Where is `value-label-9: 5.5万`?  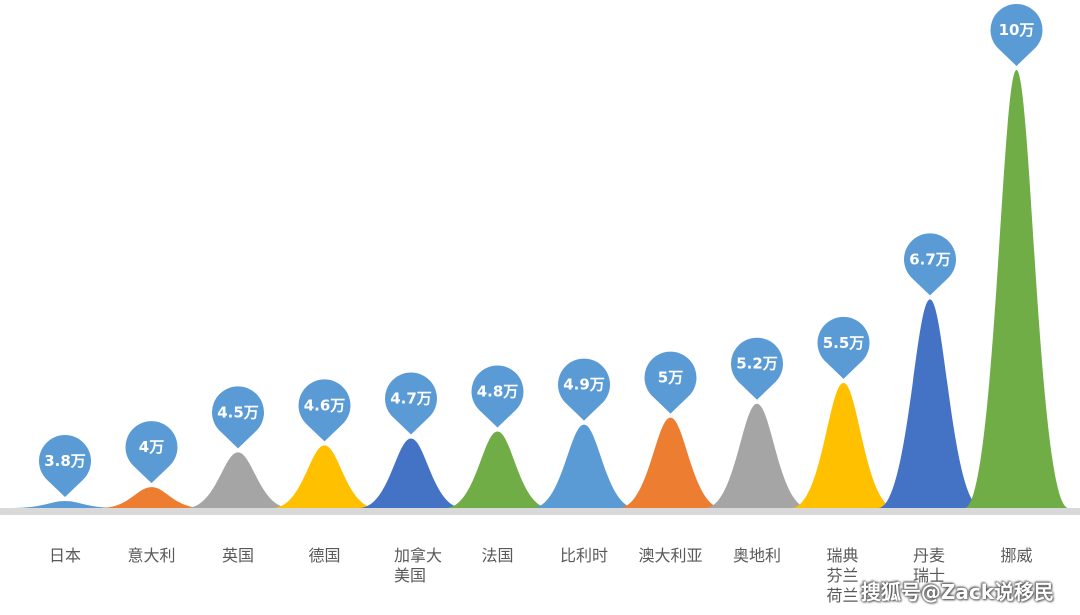
value-label-9: 5.5万 is located at coordinates (844, 343).